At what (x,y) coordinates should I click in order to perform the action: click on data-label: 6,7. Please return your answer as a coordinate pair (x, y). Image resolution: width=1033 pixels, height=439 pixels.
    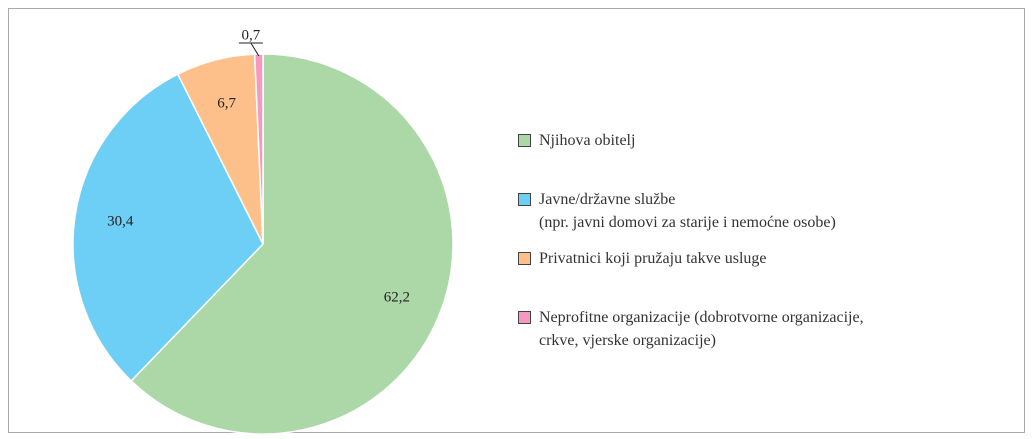
    Looking at the image, I should click on (226, 104).